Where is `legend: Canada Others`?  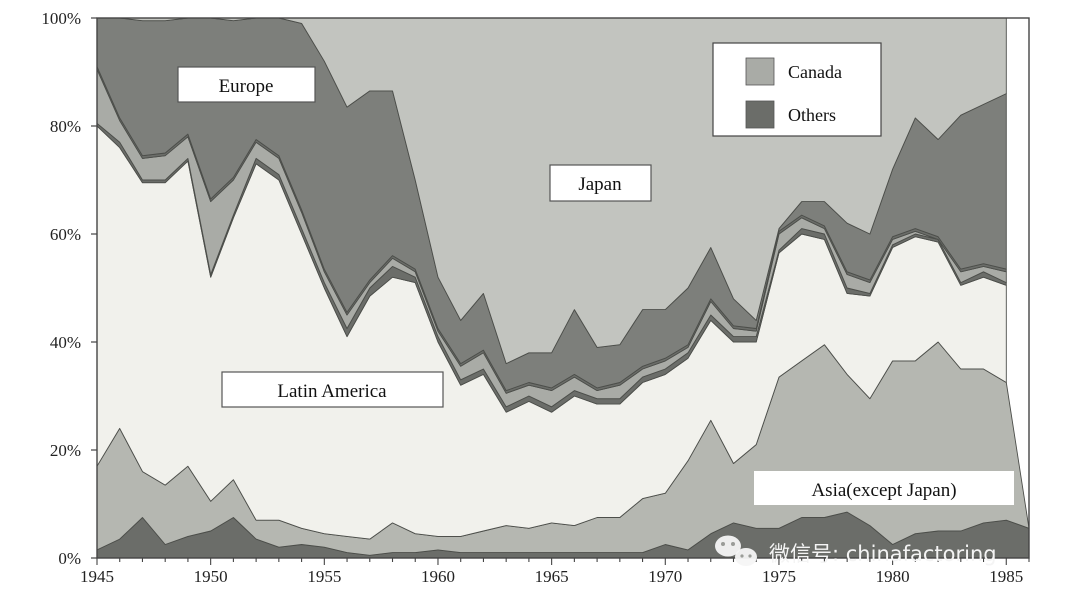
legend: Canada Others is located at coordinates (797, 89).